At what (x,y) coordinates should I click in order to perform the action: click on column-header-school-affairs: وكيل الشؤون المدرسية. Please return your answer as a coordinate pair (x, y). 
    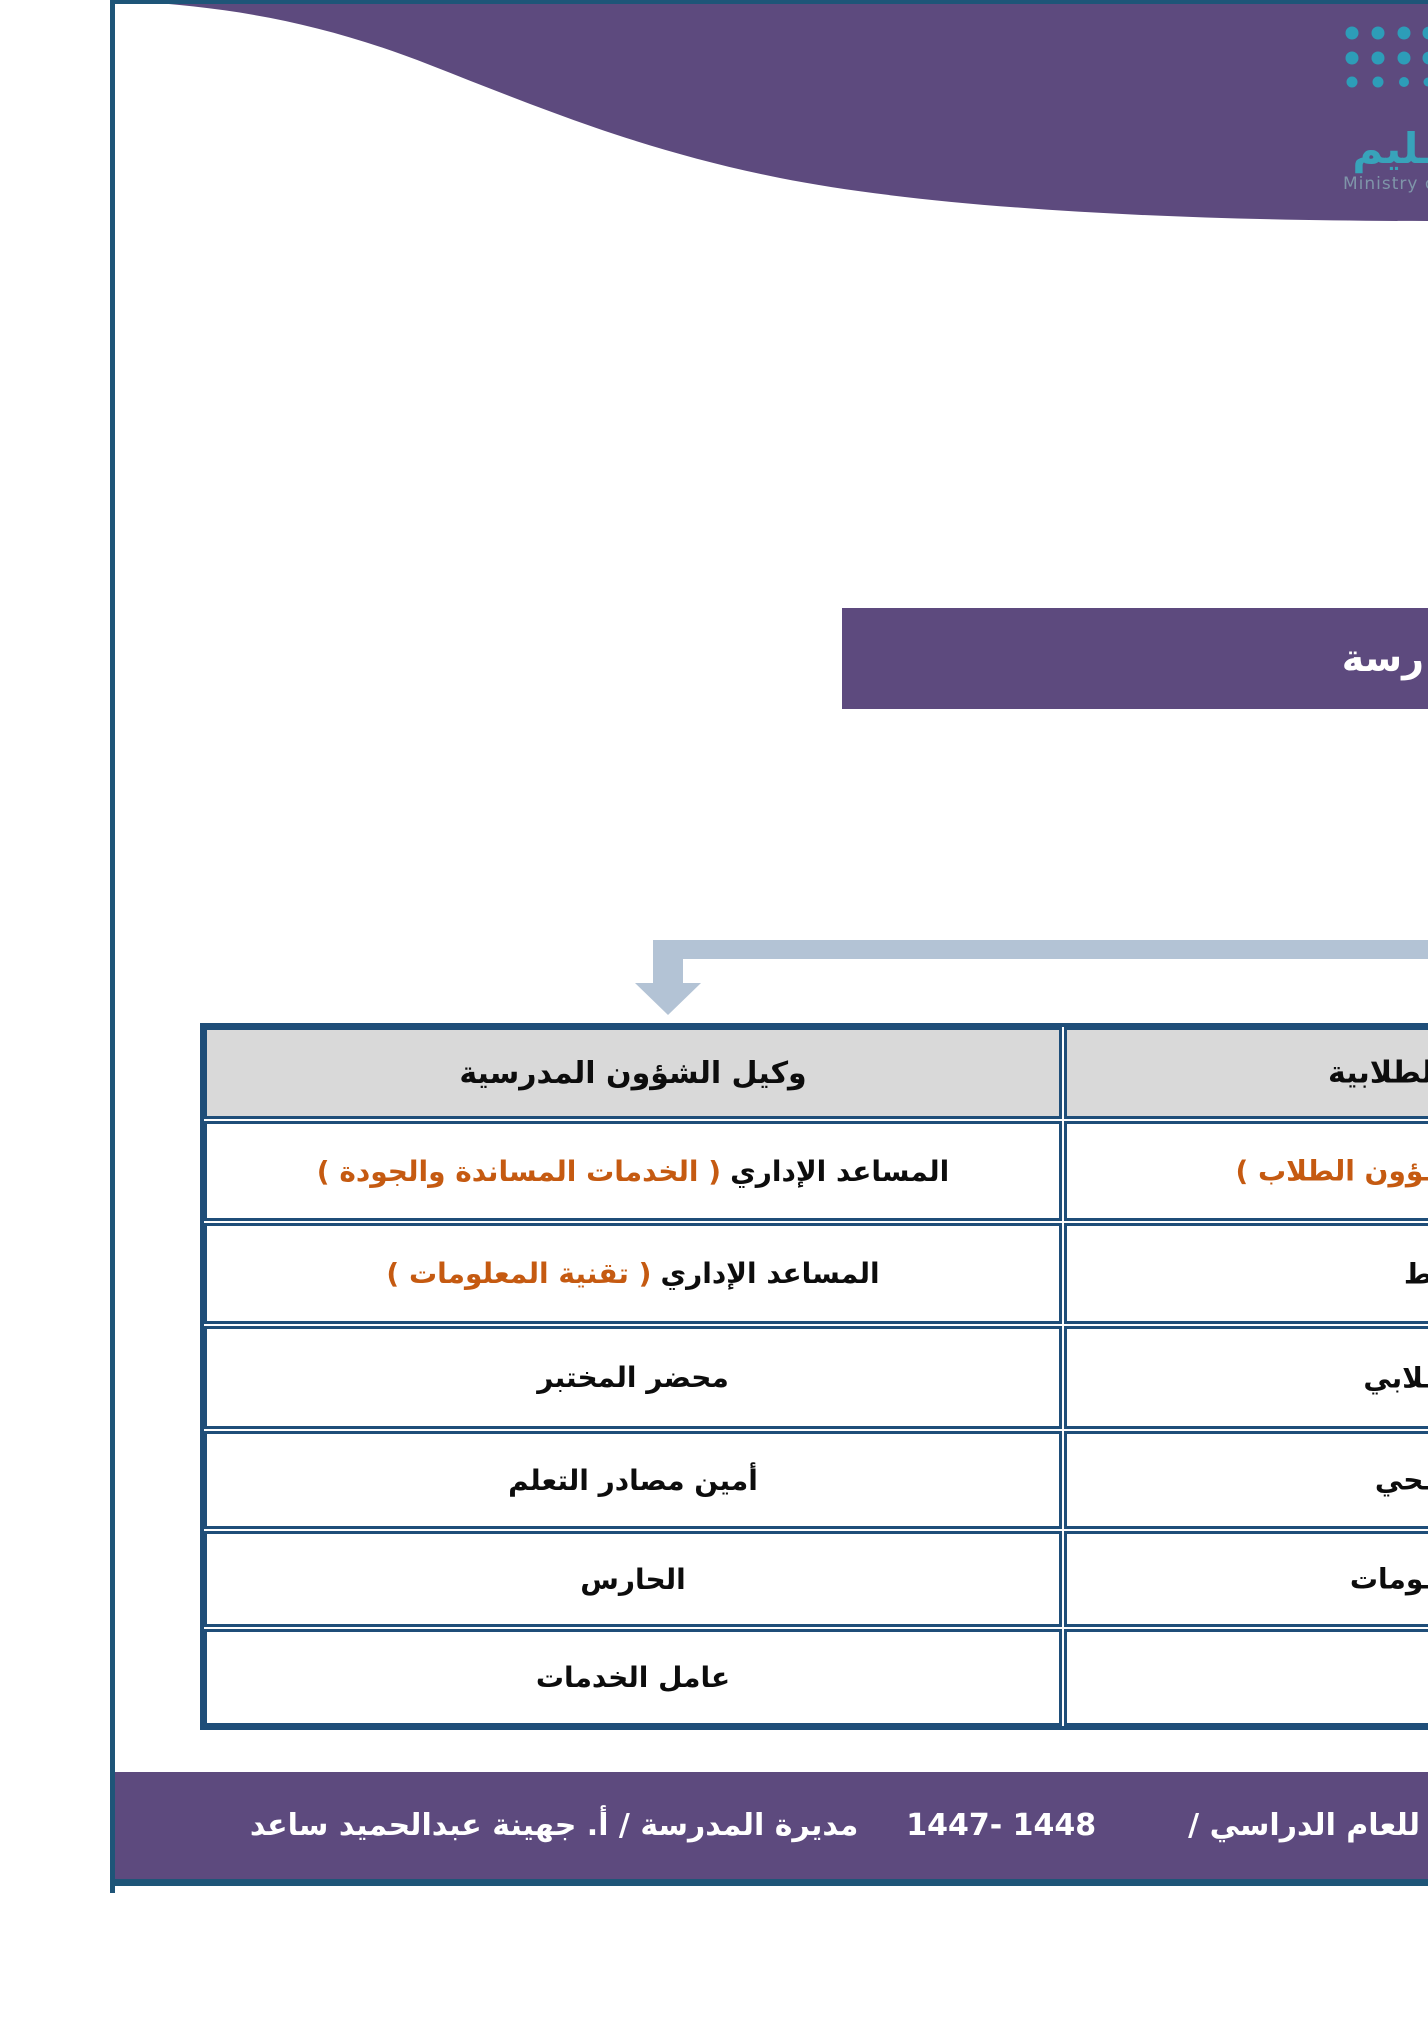
    Looking at the image, I should click on (633, 1073).